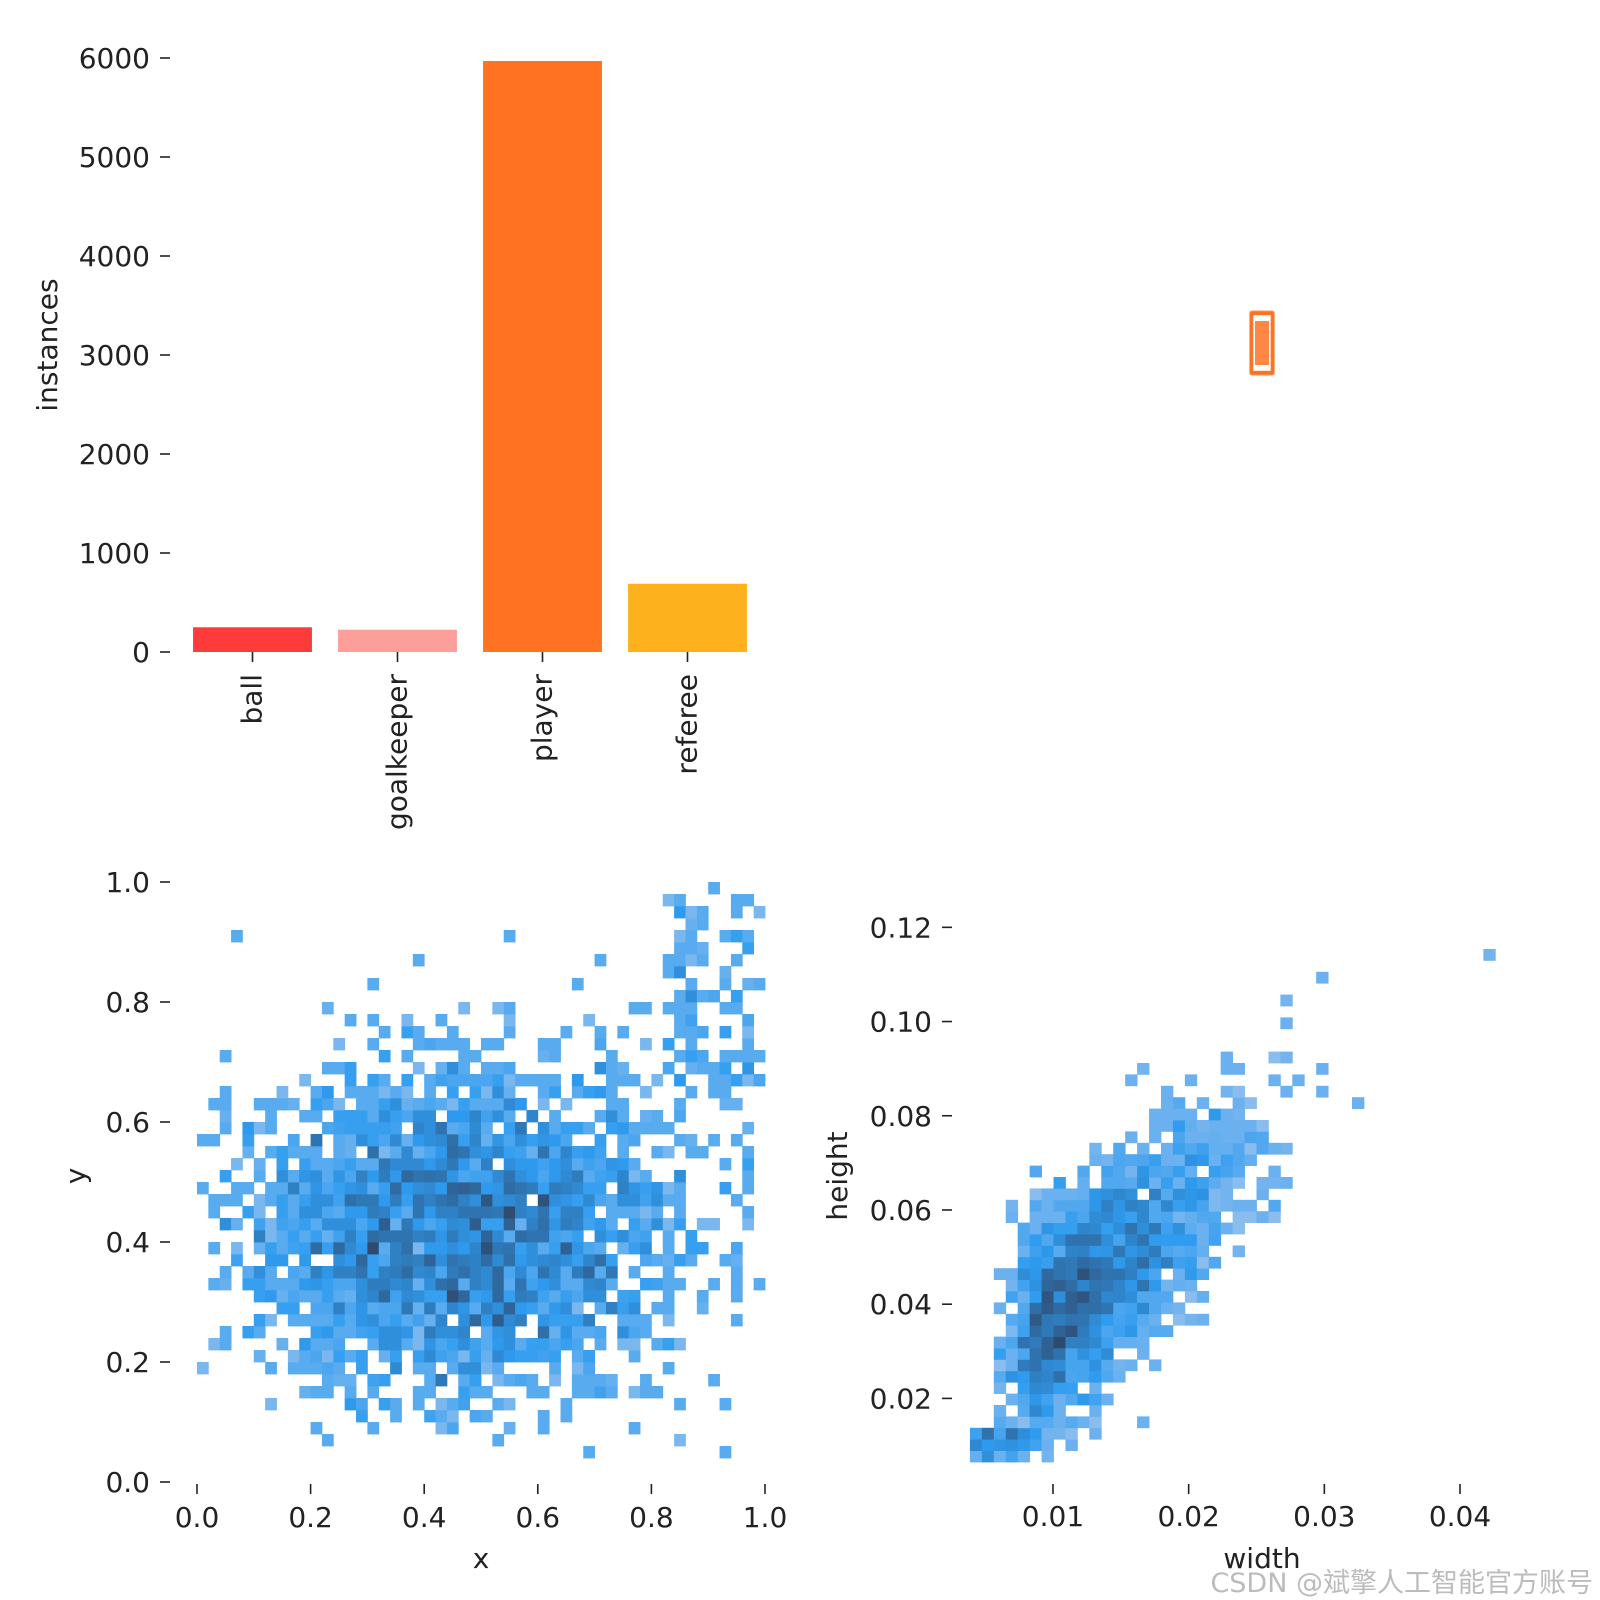 This screenshot has height=1600, width=1600. I want to click on y-tick-label: 0.02, so click(901, 1398).